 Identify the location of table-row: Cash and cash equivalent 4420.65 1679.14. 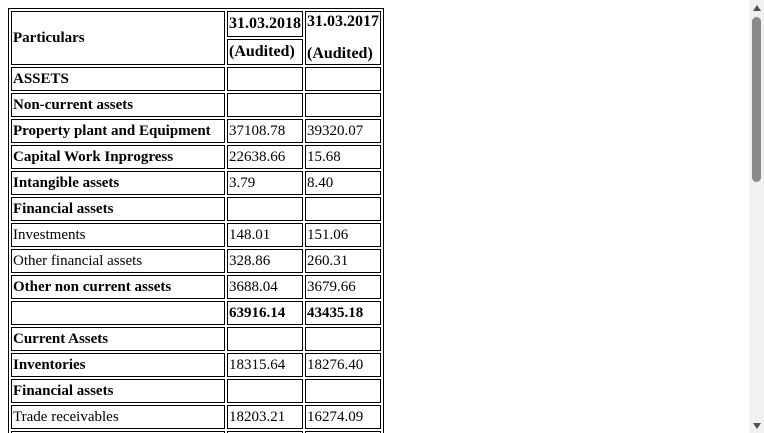
(196, 432).